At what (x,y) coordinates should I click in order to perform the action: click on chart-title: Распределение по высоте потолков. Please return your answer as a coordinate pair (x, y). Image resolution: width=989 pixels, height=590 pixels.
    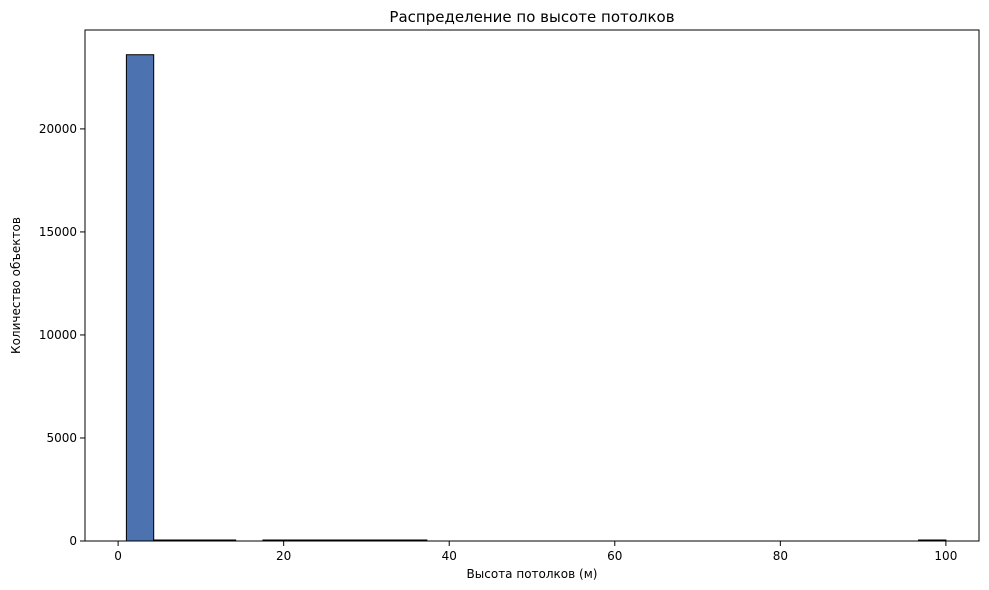
    Looking at the image, I should click on (531, 17).